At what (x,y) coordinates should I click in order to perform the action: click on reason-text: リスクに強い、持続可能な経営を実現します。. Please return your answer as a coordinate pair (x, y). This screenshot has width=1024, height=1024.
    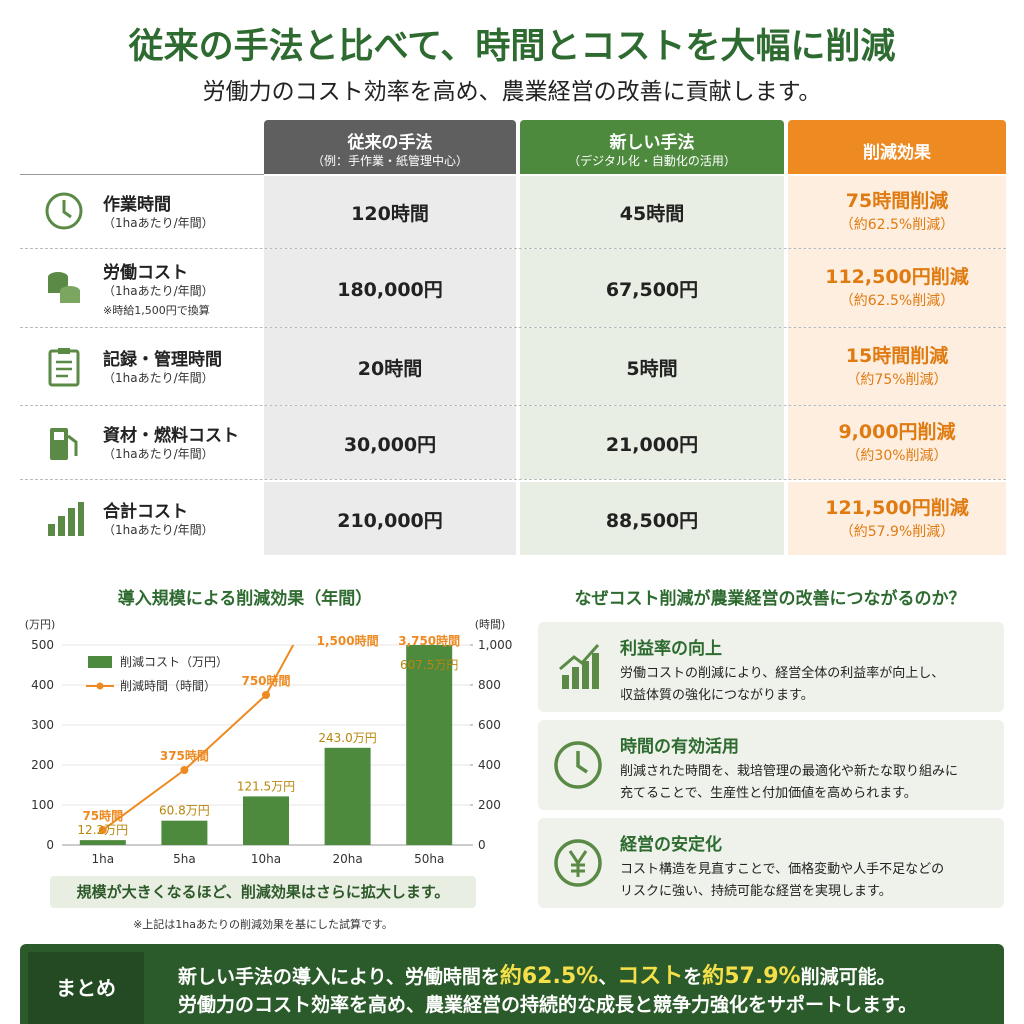
    Looking at the image, I should click on (756, 891).